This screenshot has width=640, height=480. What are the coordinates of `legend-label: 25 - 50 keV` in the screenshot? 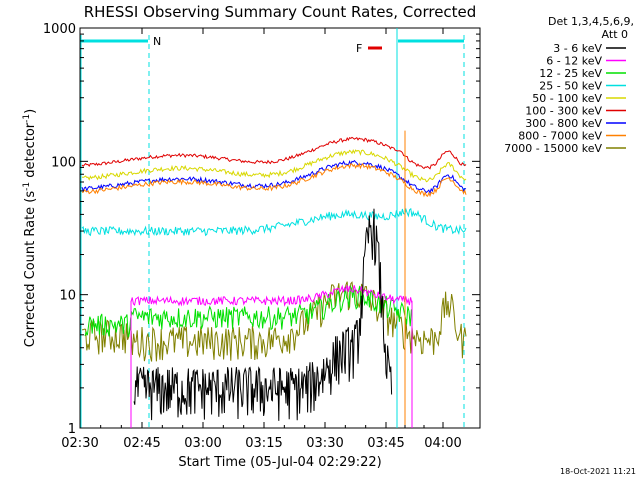 It's located at (570, 86).